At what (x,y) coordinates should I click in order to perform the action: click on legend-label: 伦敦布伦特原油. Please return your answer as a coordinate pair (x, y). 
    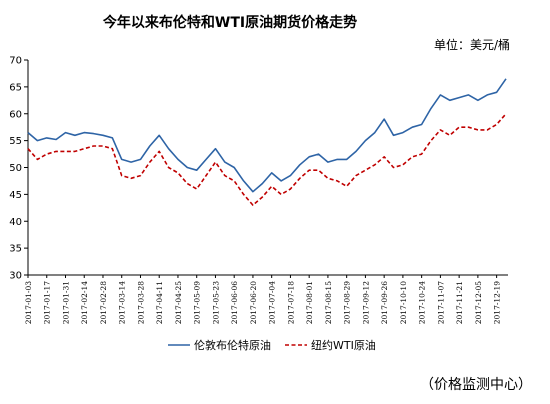
    Looking at the image, I should click on (232, 345).